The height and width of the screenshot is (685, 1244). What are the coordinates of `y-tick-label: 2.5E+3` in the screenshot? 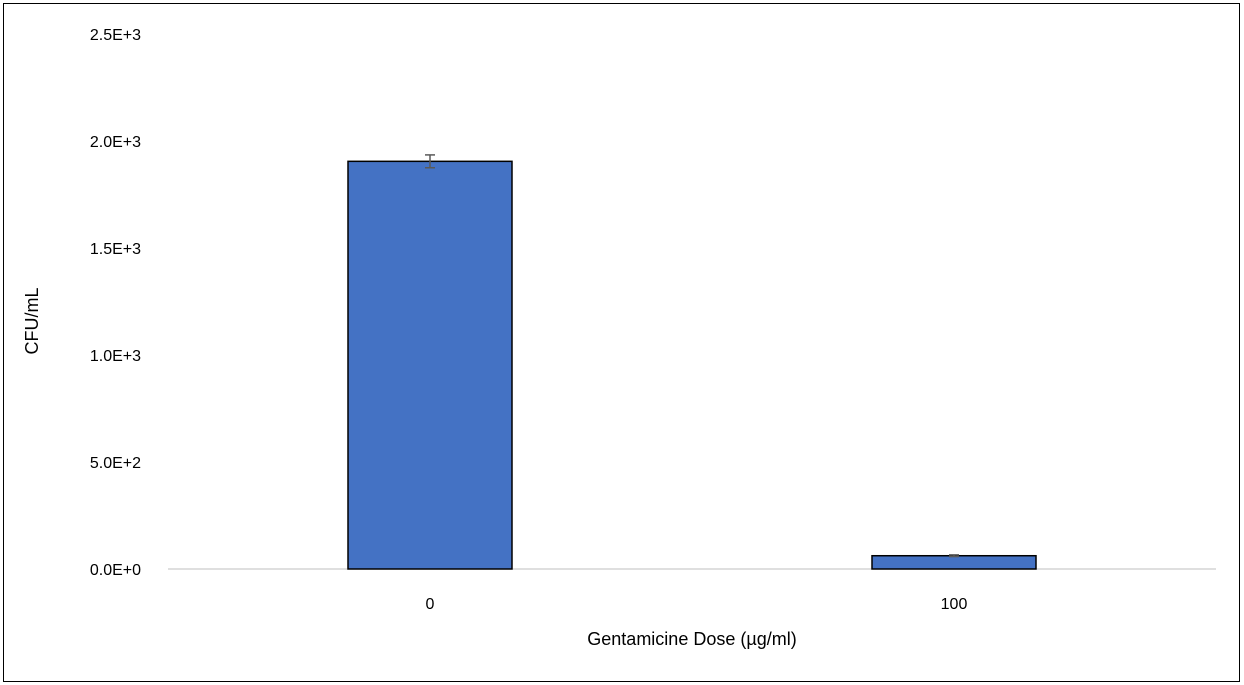 It's located at (115, 35).